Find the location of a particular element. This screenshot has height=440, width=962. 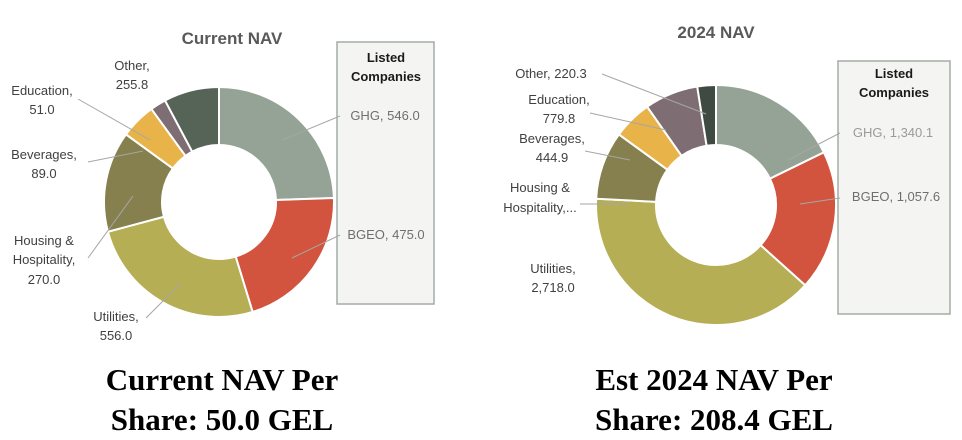

data-label: Hospitality, is located at coordinates (44, 259).